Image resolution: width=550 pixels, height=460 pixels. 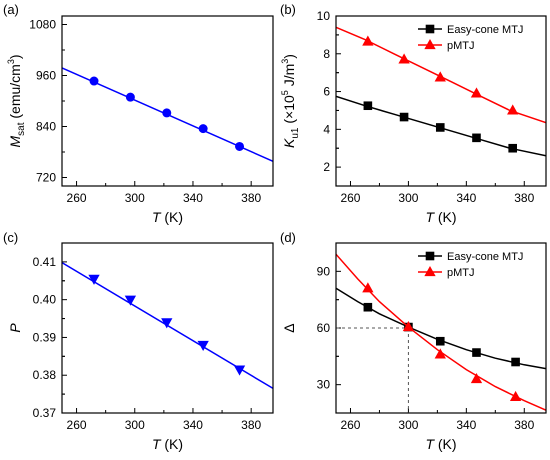 I want to click on y-tick-label: 960, so click(x=46, y=76).